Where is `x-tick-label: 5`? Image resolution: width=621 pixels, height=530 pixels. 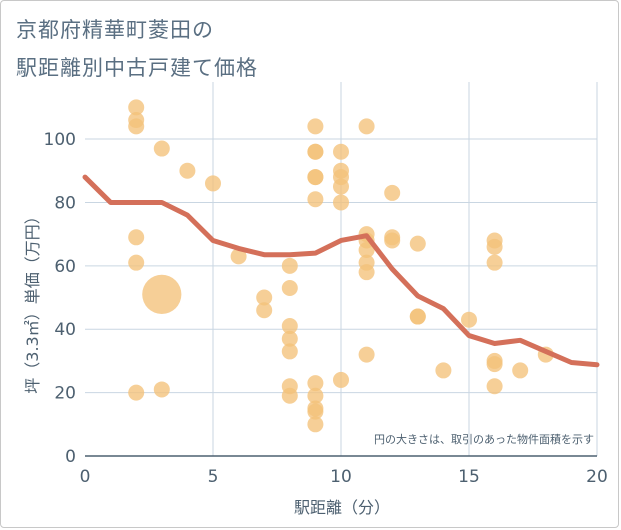
x-tick-label: 5 is located at coordinates (213, 477).